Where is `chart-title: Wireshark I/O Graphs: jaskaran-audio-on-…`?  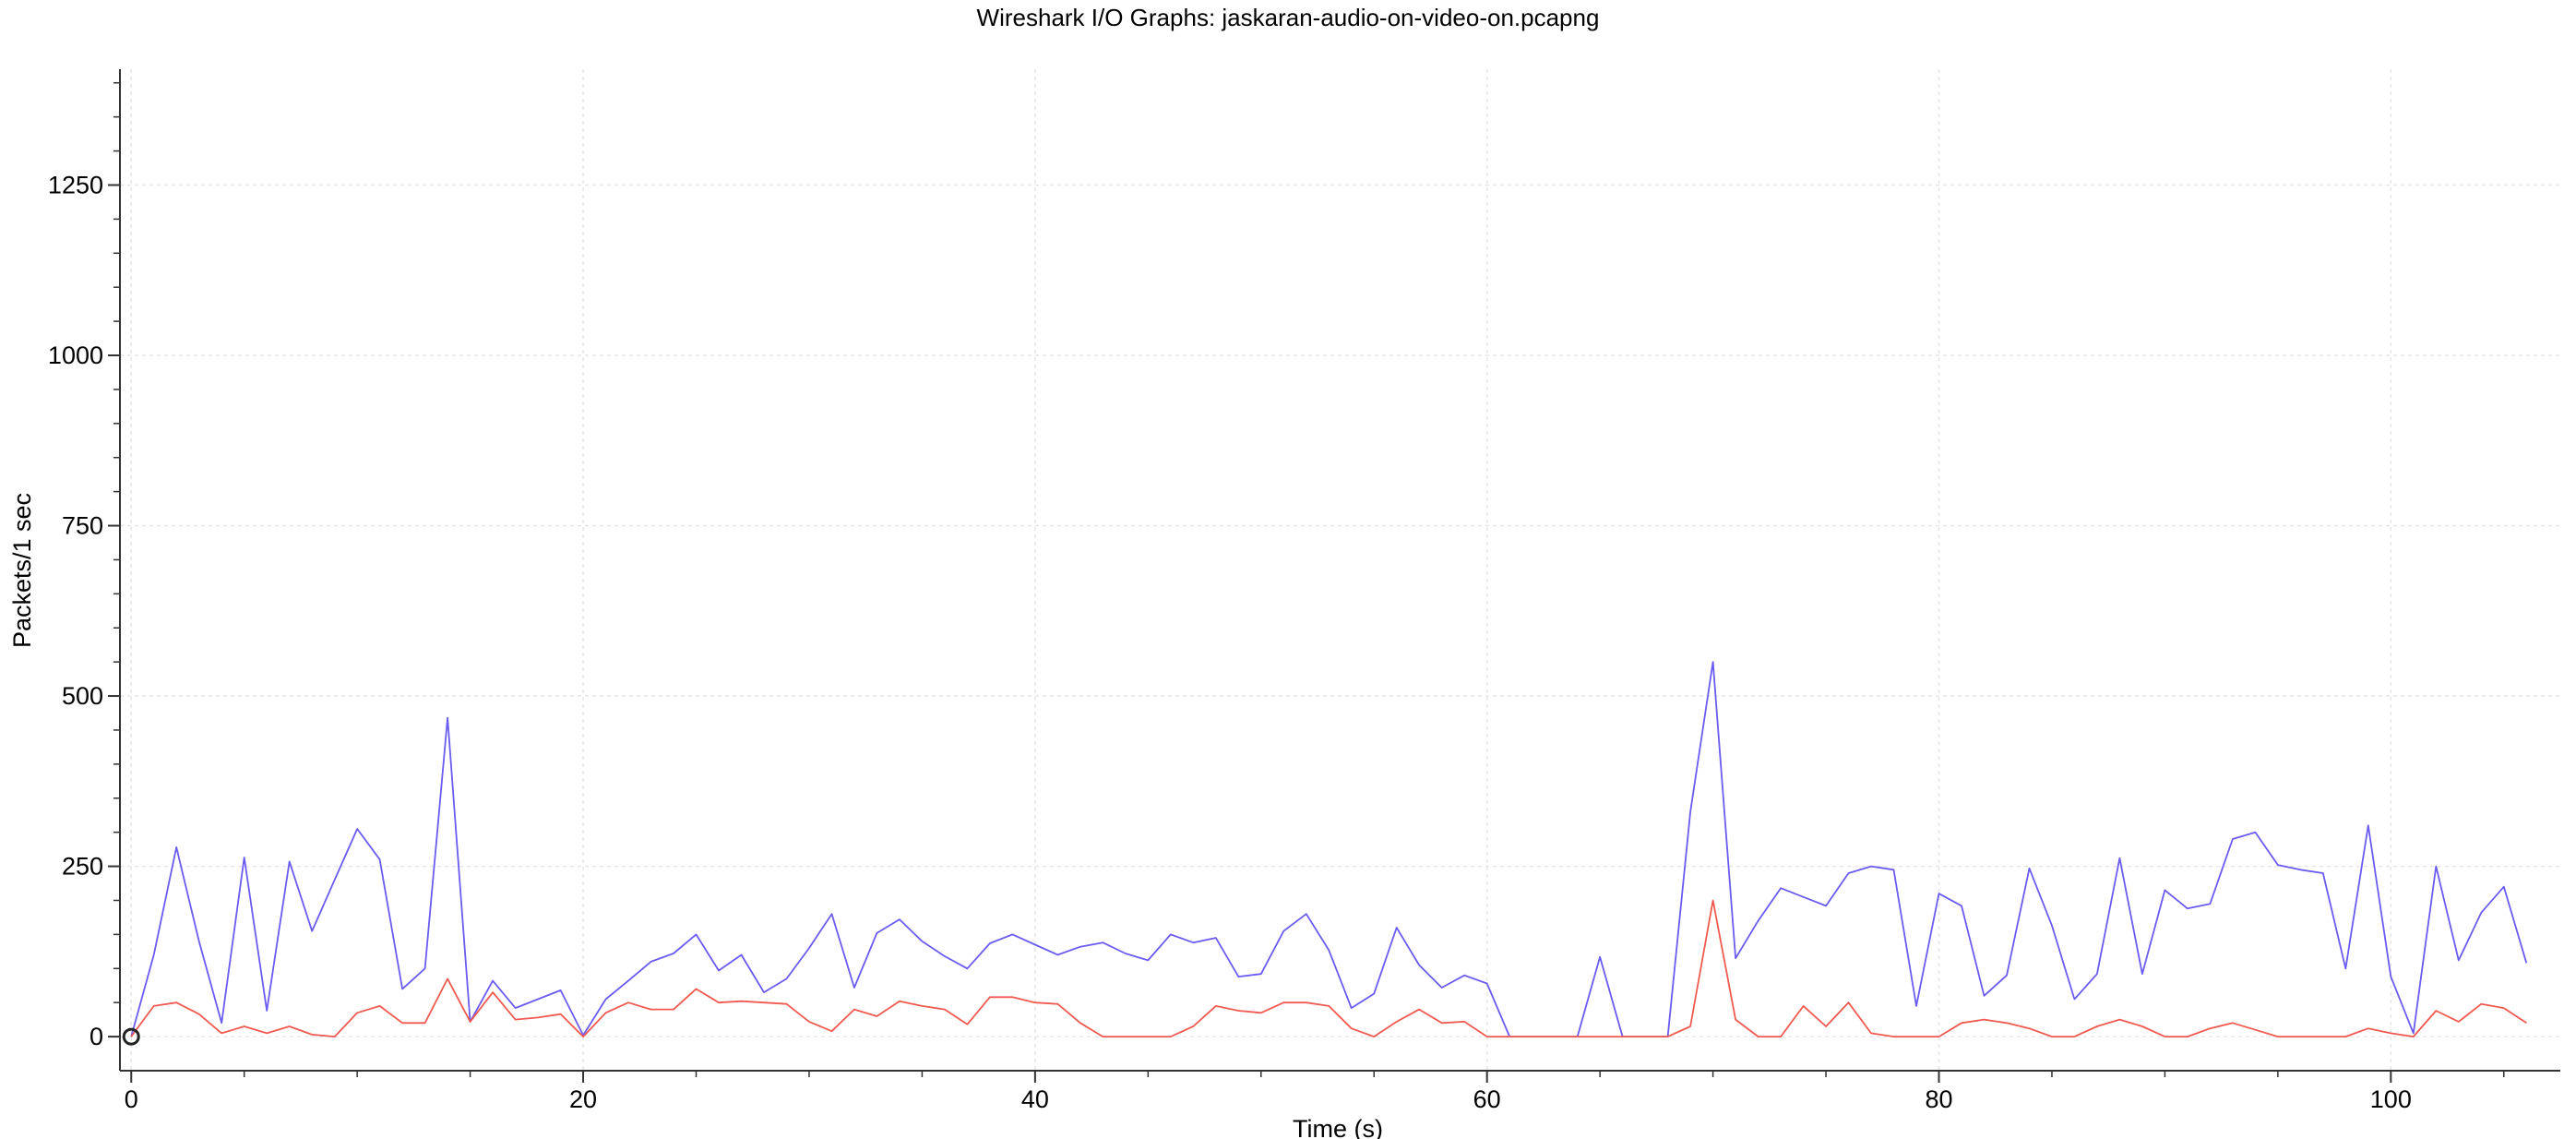 chart-title: Wireshark I/O Graphs: jaskaran-audio-on-… is located at coordinates (1288, 18).